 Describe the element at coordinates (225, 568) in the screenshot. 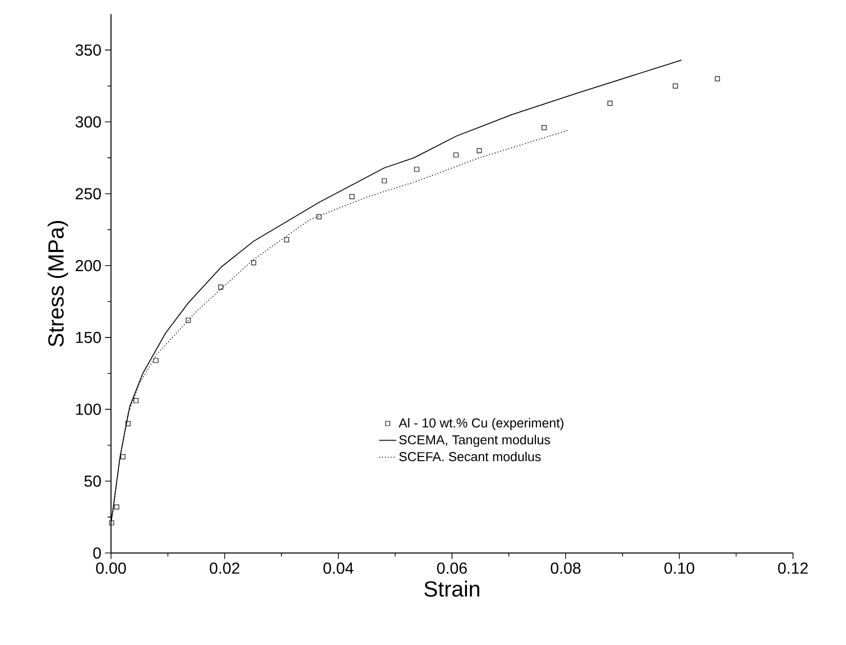

I see `x-tick-label: 0.02` at that location.